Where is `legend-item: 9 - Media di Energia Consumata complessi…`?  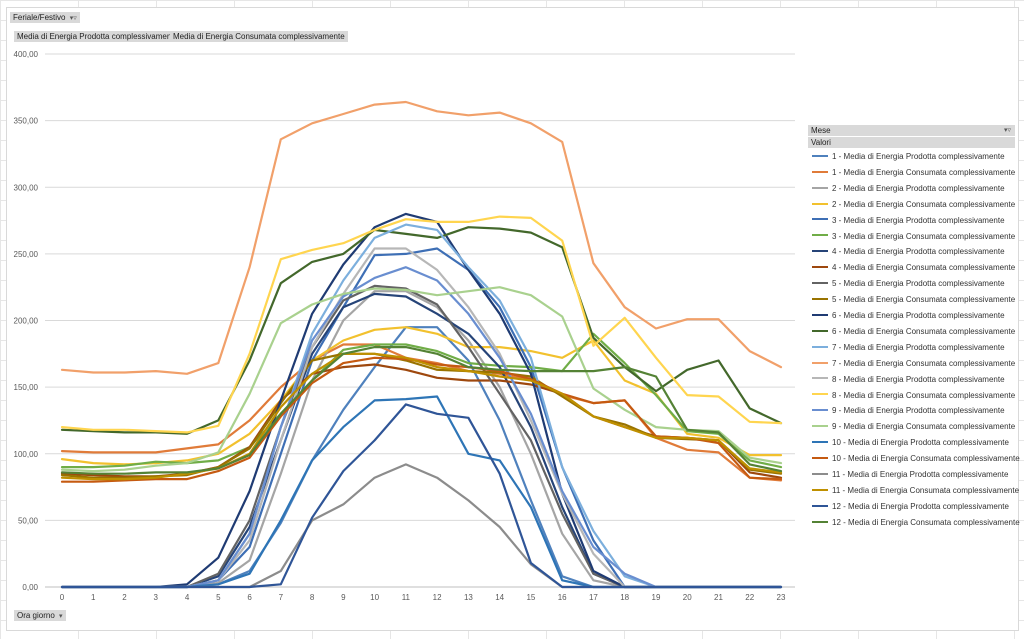 legend-item: 9 - Media di Energia Consumata complessi… is located at coordinates (917, 427).